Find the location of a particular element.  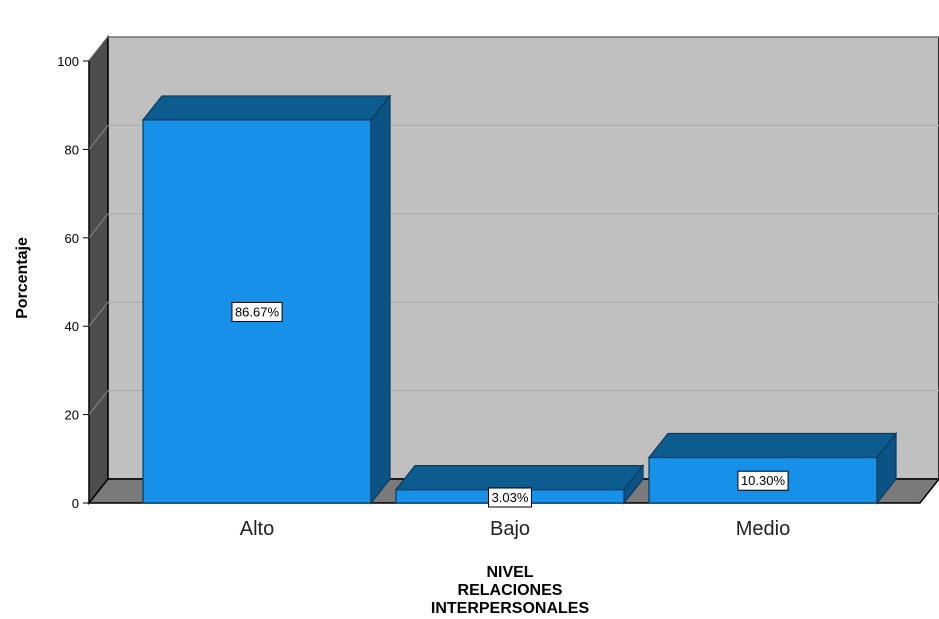

bar-bajo: 3.03% is located at coordinates (519, 485).